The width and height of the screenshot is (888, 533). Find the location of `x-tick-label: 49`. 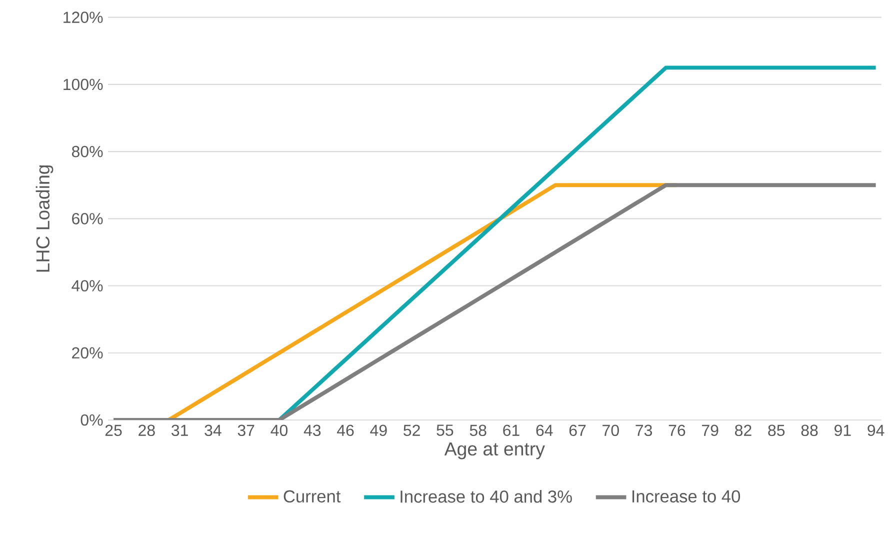

x-tick-label: 49 is located at coordinates (378, 430).